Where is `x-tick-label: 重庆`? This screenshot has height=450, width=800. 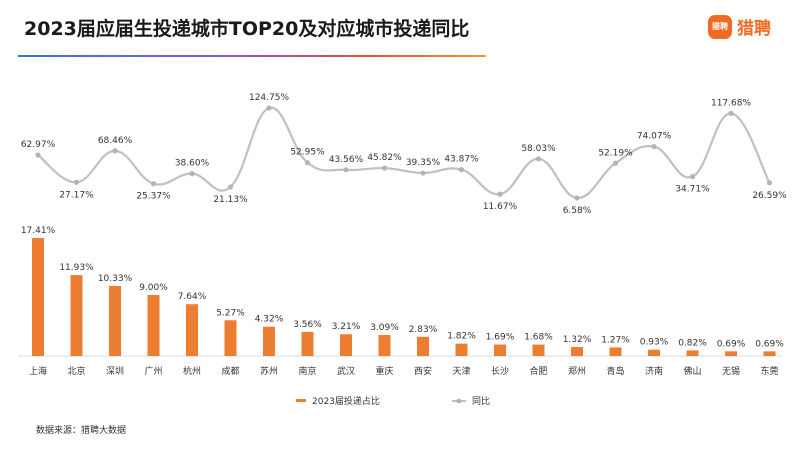 x-tick-label: 重庆 is located at coordinates (384, 371).